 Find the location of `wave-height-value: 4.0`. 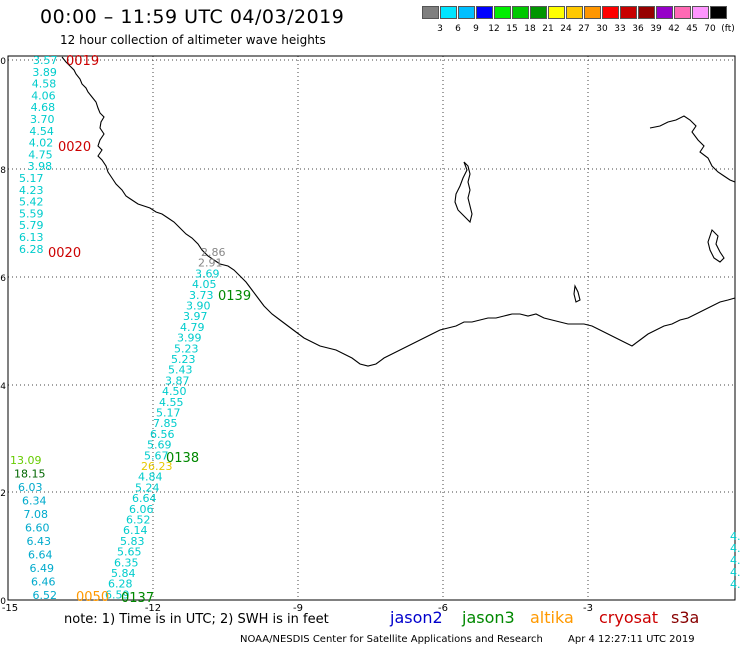

wave-height-value: 4.0 is located at coordinates (735, 584).